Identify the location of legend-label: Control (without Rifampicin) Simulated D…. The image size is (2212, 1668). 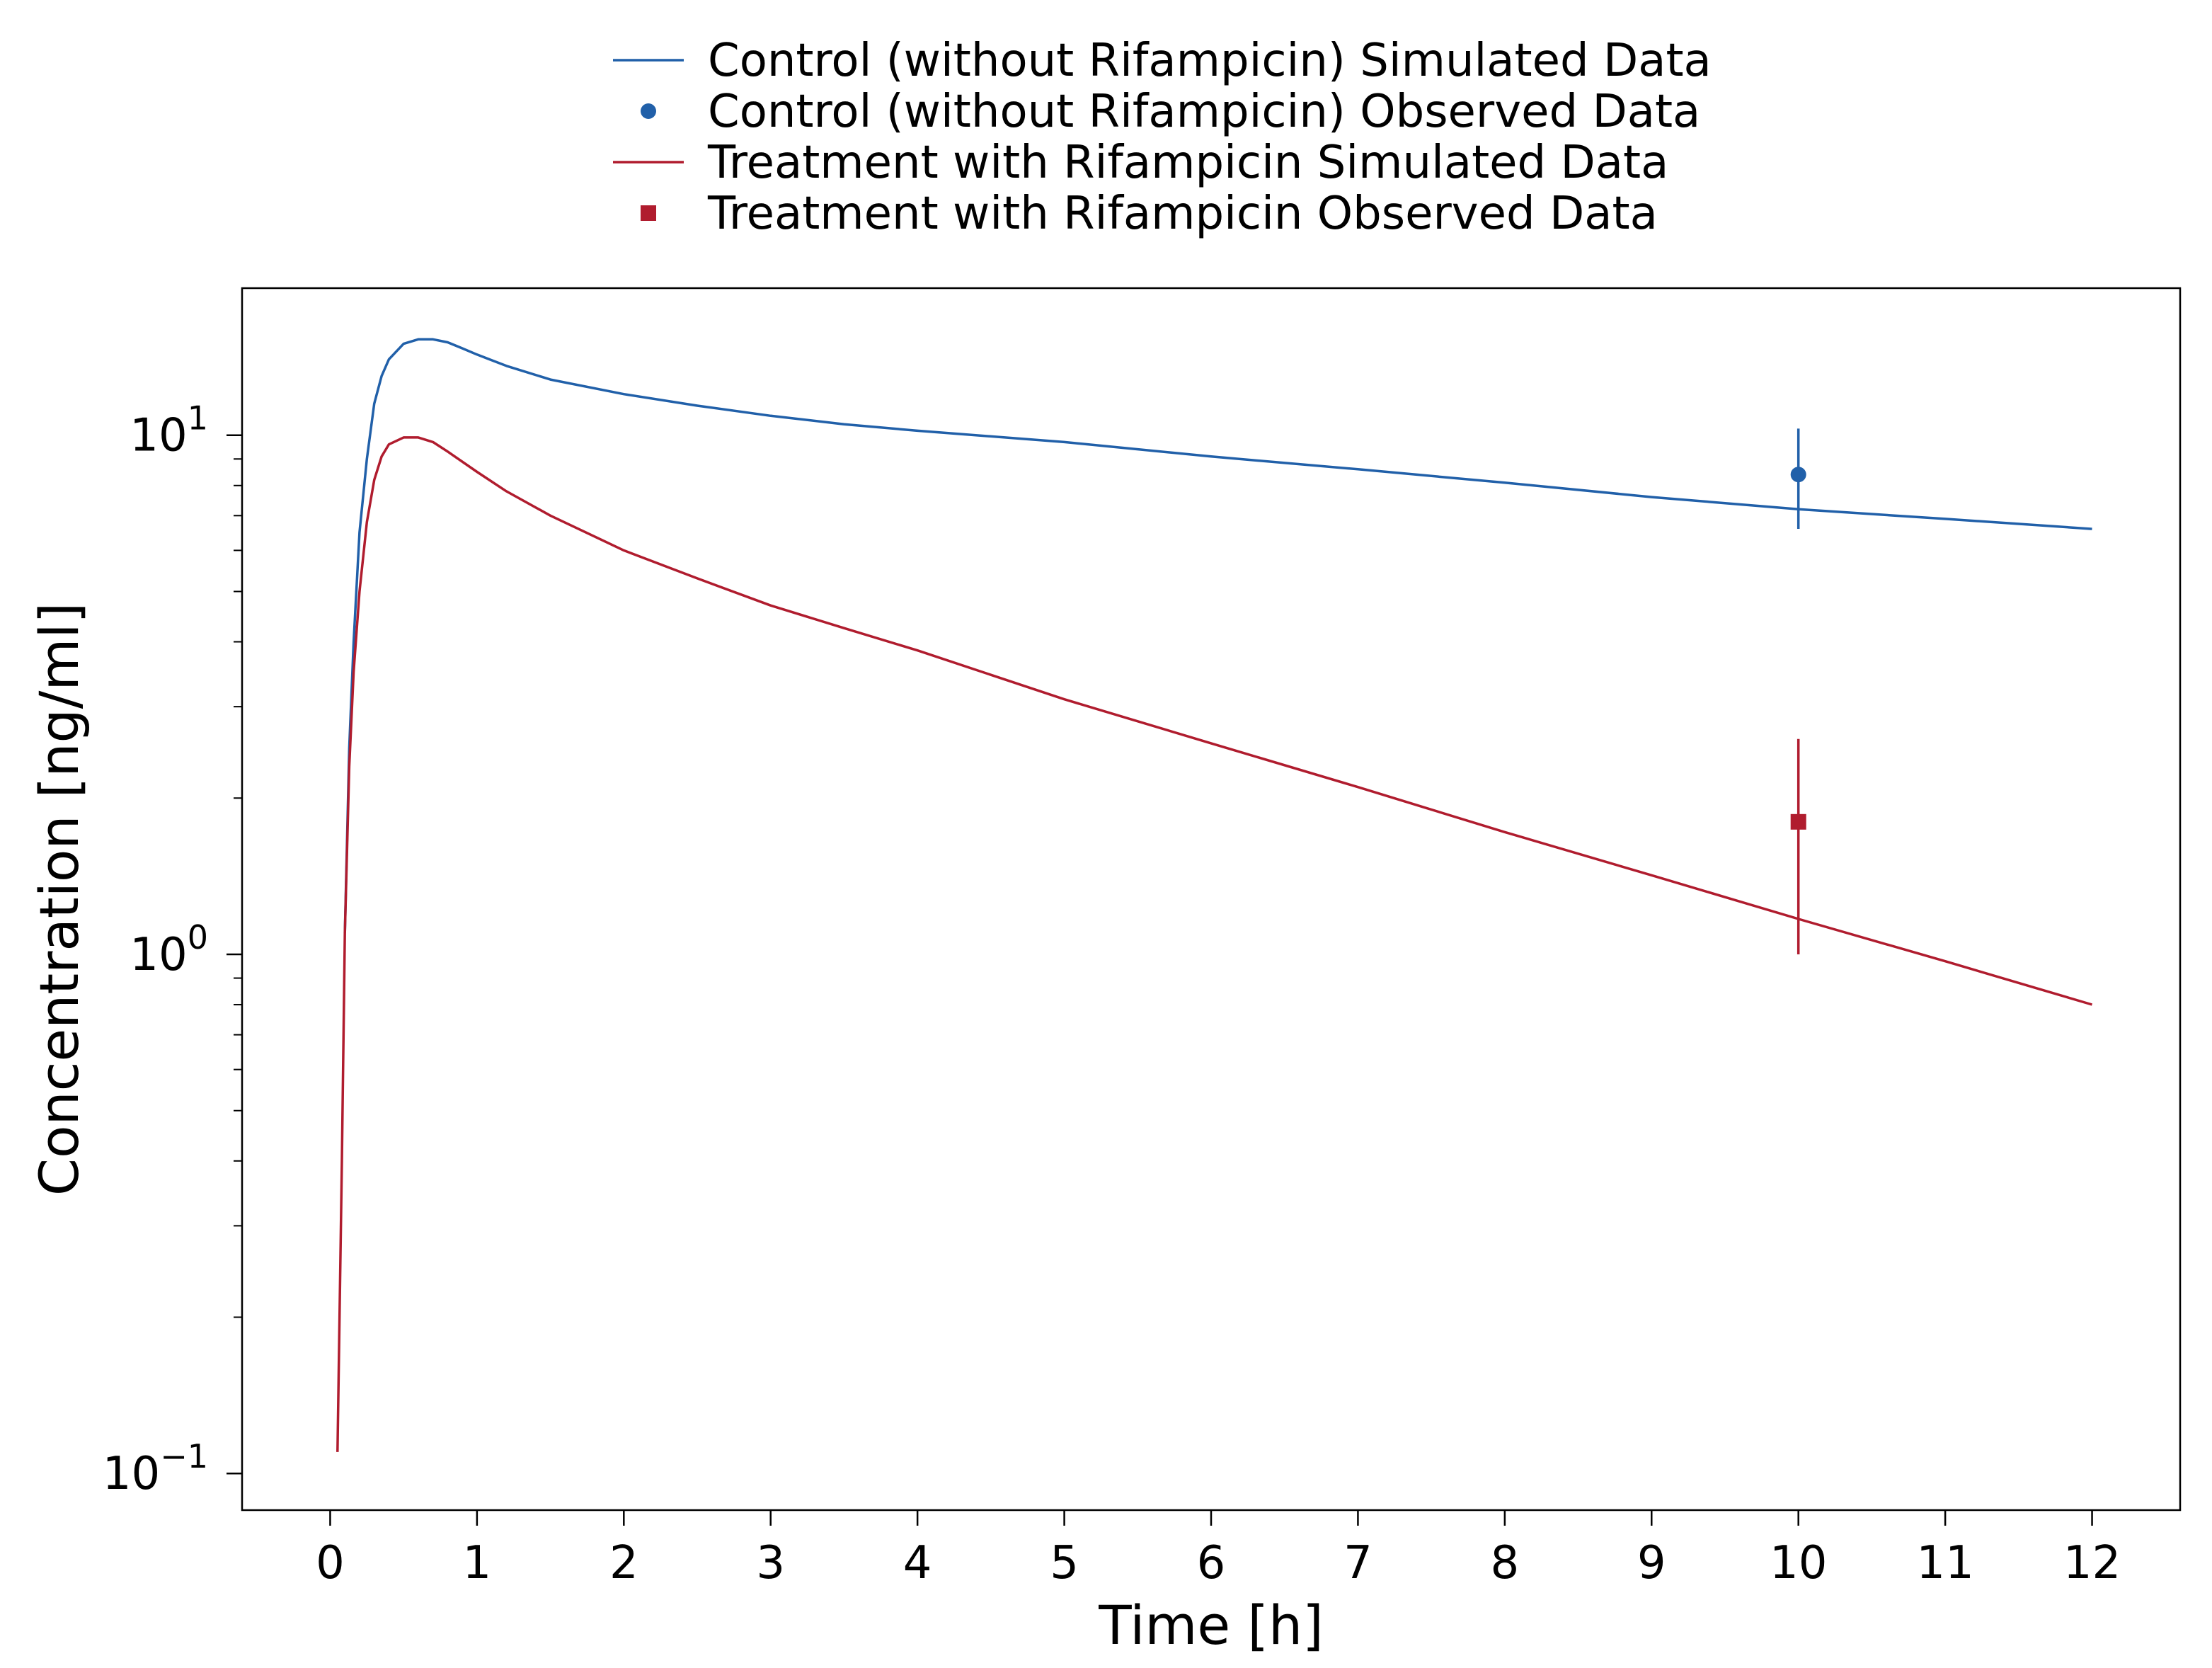
(1210, 61).